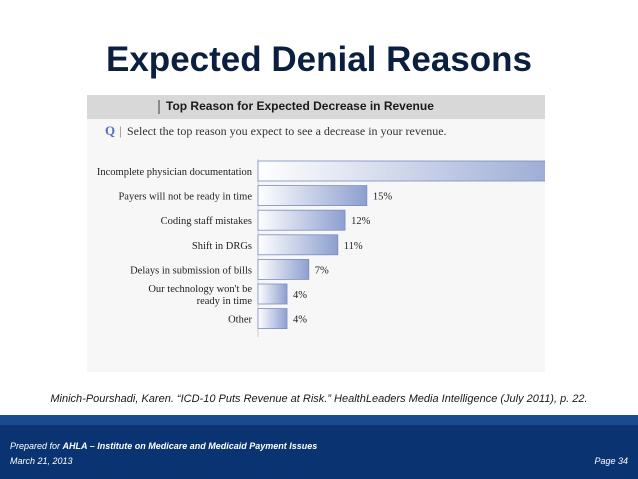  Describe the element at coordinates (206, 221) in the screenshot. I see `category-label: Coding staff mistakes` at that location.